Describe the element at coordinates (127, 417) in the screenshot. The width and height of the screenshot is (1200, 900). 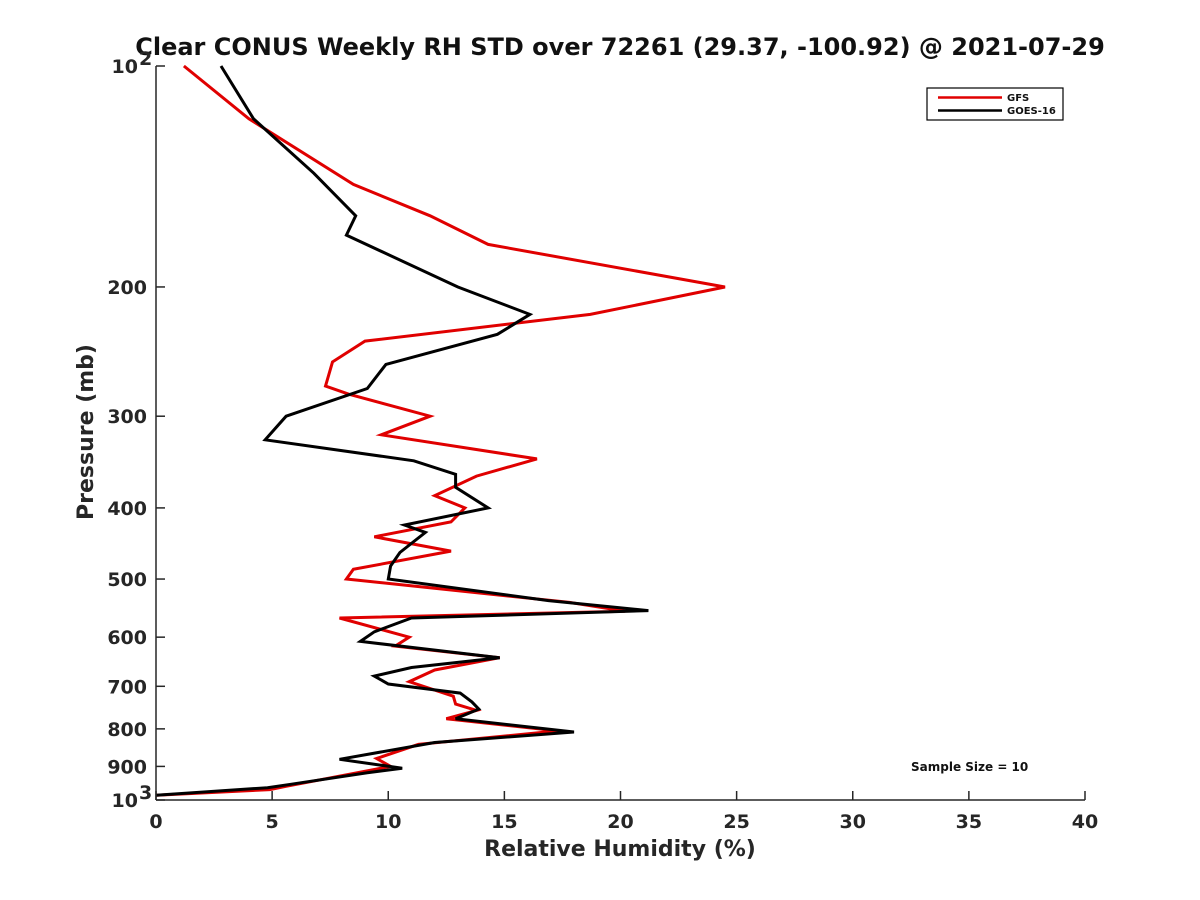
I see `y-tick-label: 300` at that location.